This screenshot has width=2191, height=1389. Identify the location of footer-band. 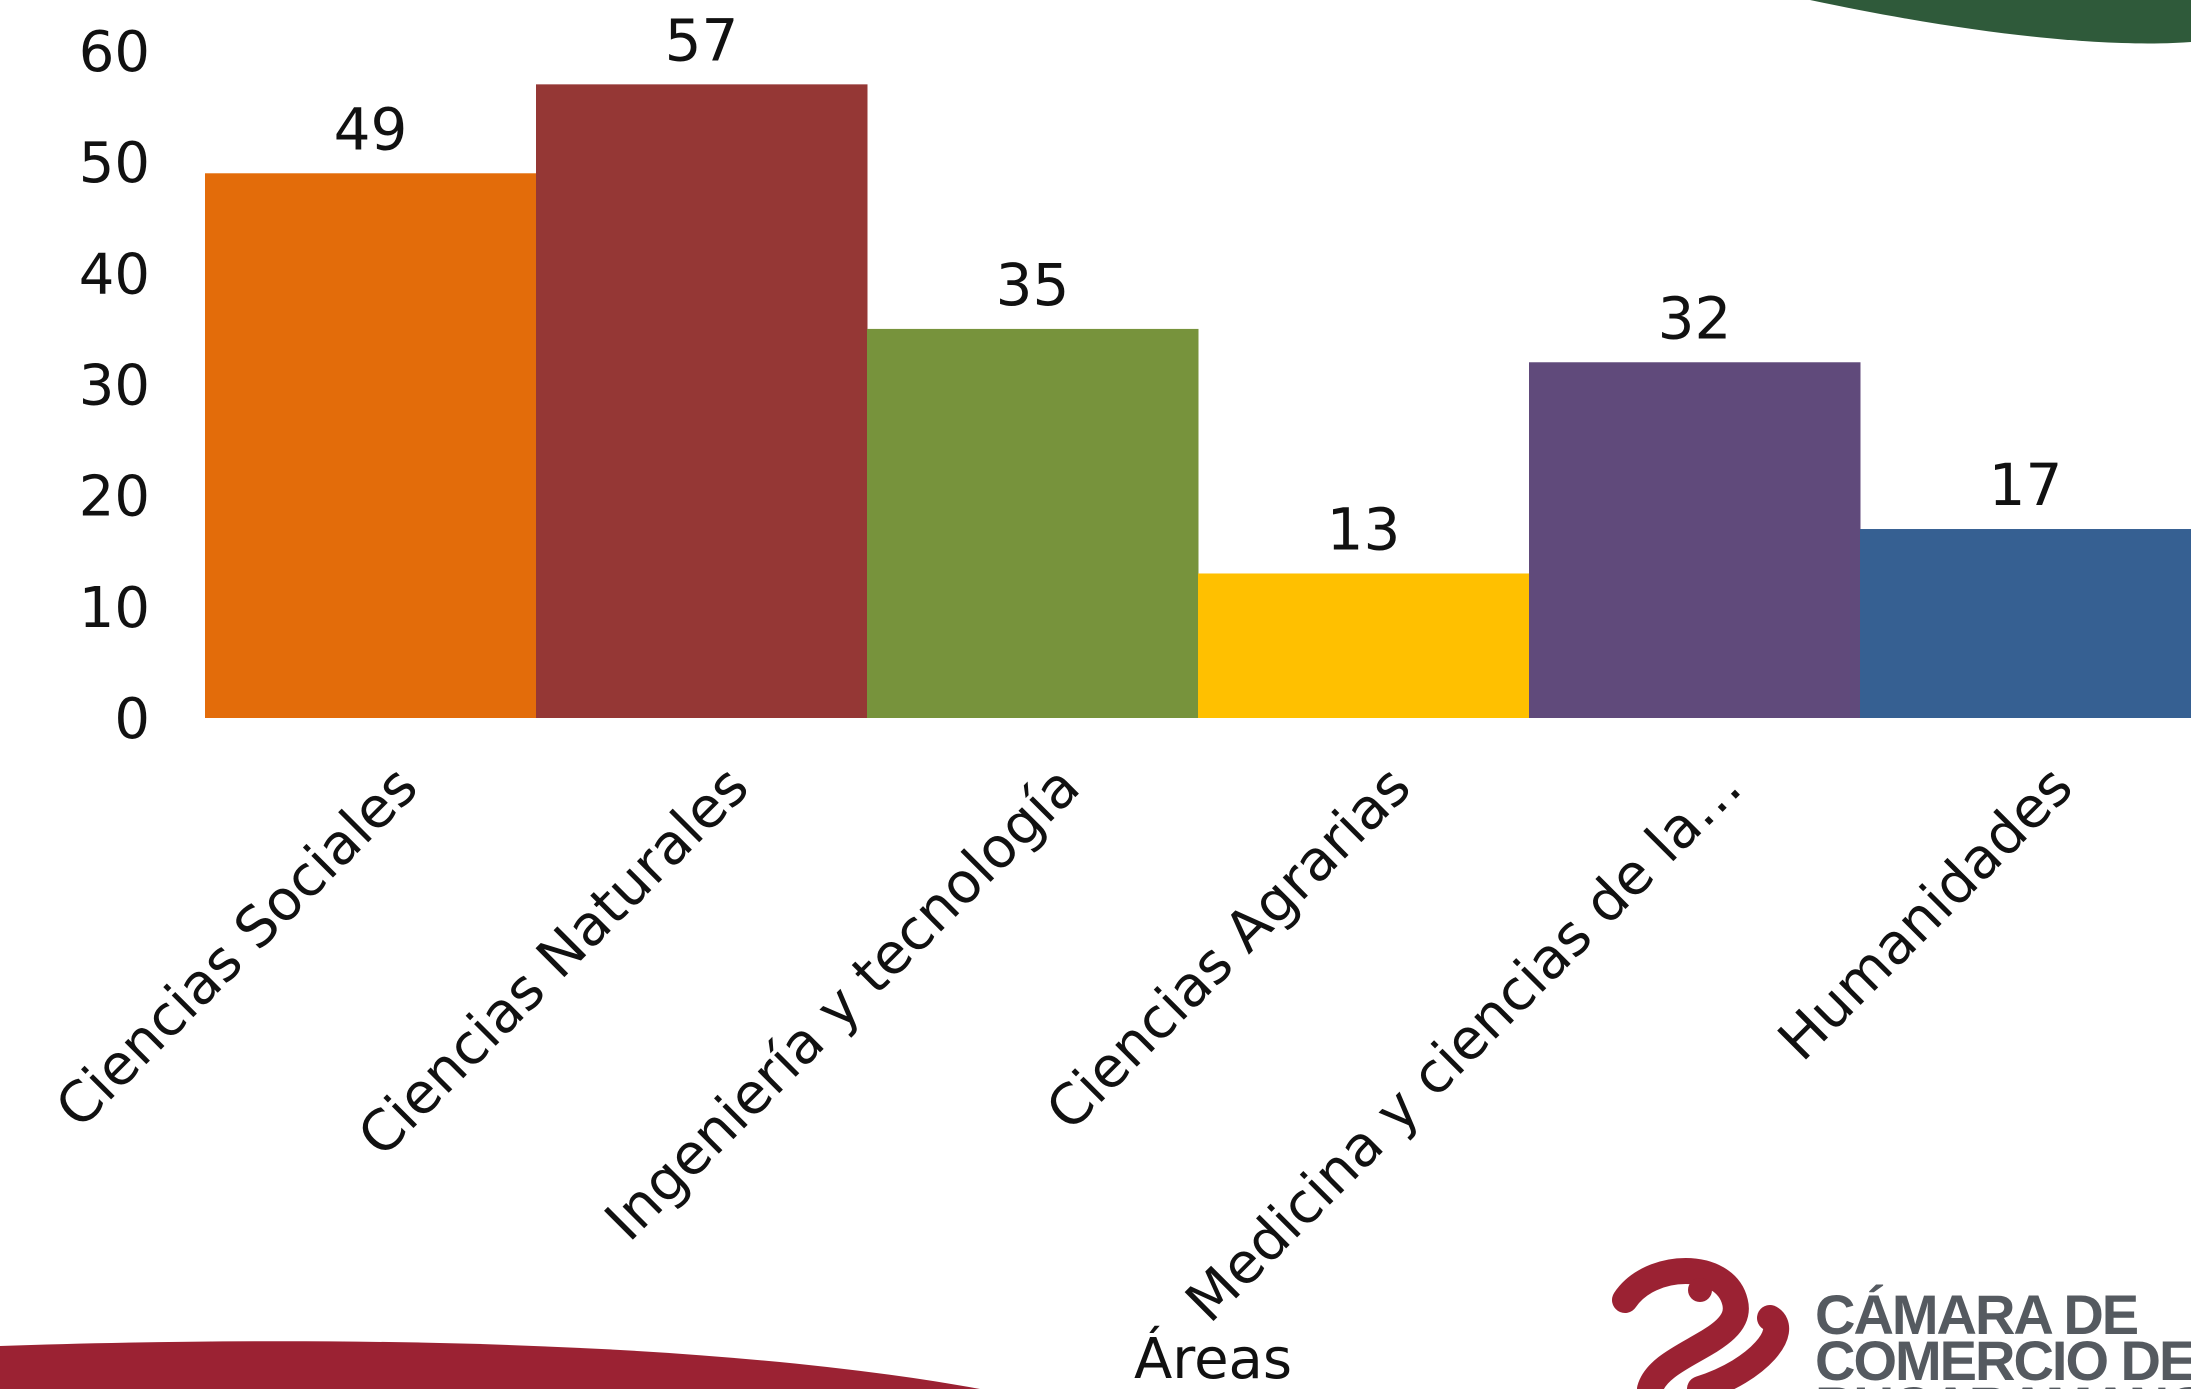
(490, 1365).